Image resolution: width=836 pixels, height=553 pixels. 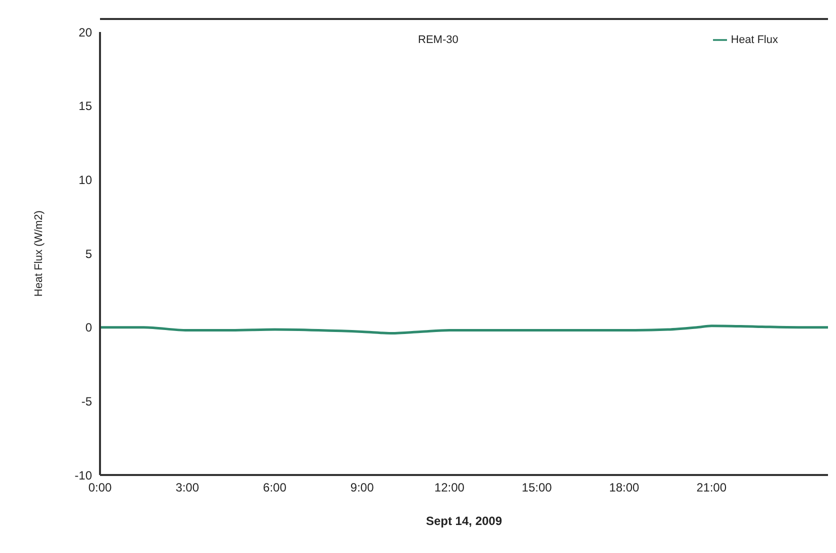 What do you see at coordinates (83, 475) in the screenshot?
I see `y-tick-label: -10` at bounding box center [83, 475].